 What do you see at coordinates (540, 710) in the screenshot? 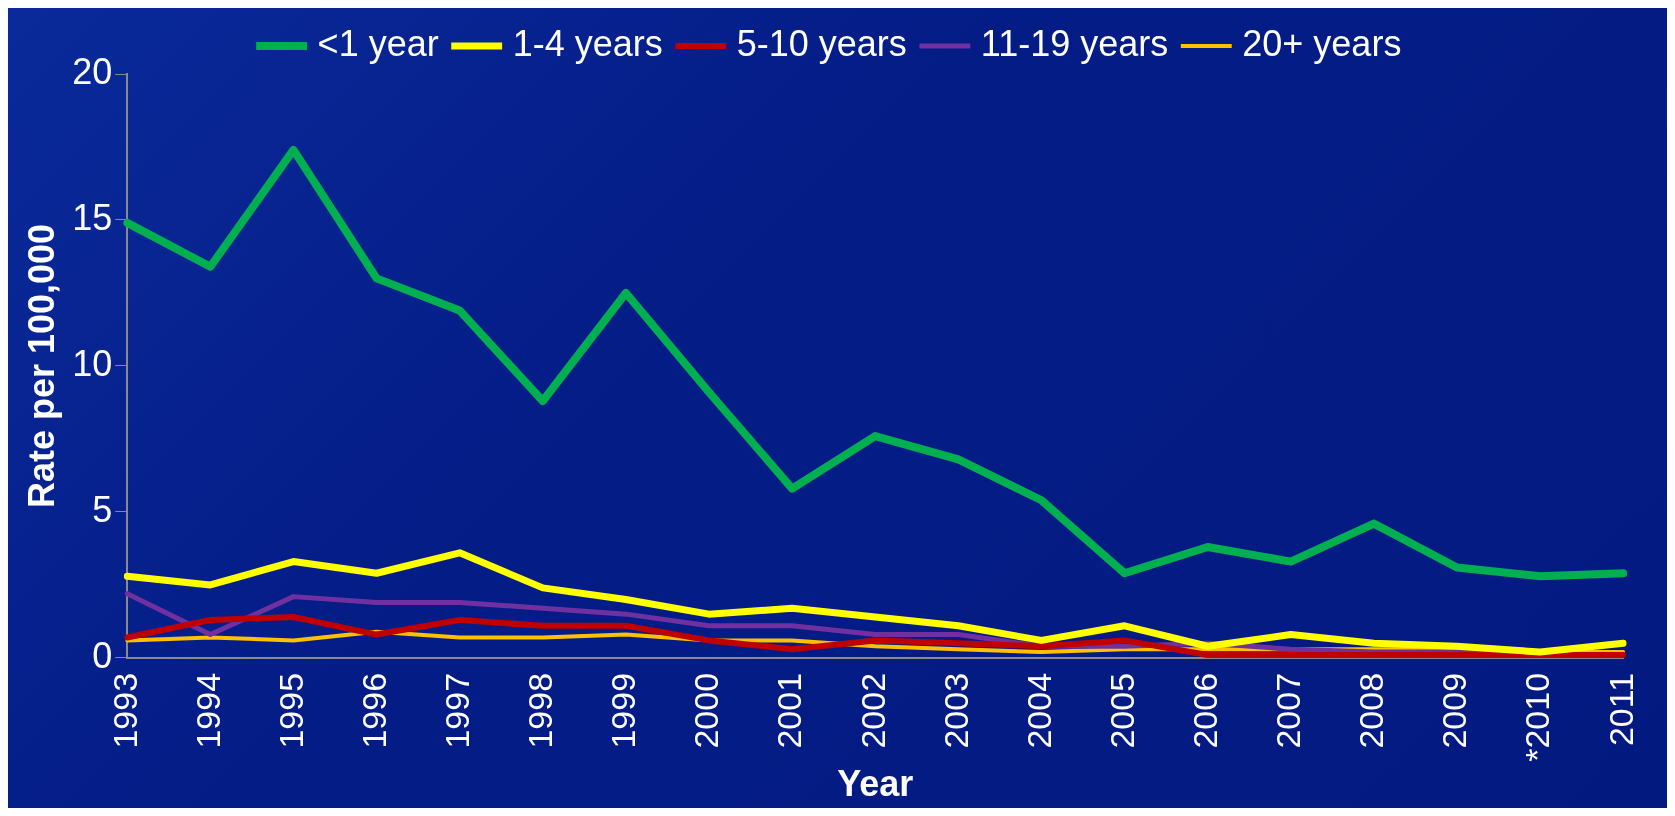
I see `x-tick-label: 1998` at bounding box center [540, 710].